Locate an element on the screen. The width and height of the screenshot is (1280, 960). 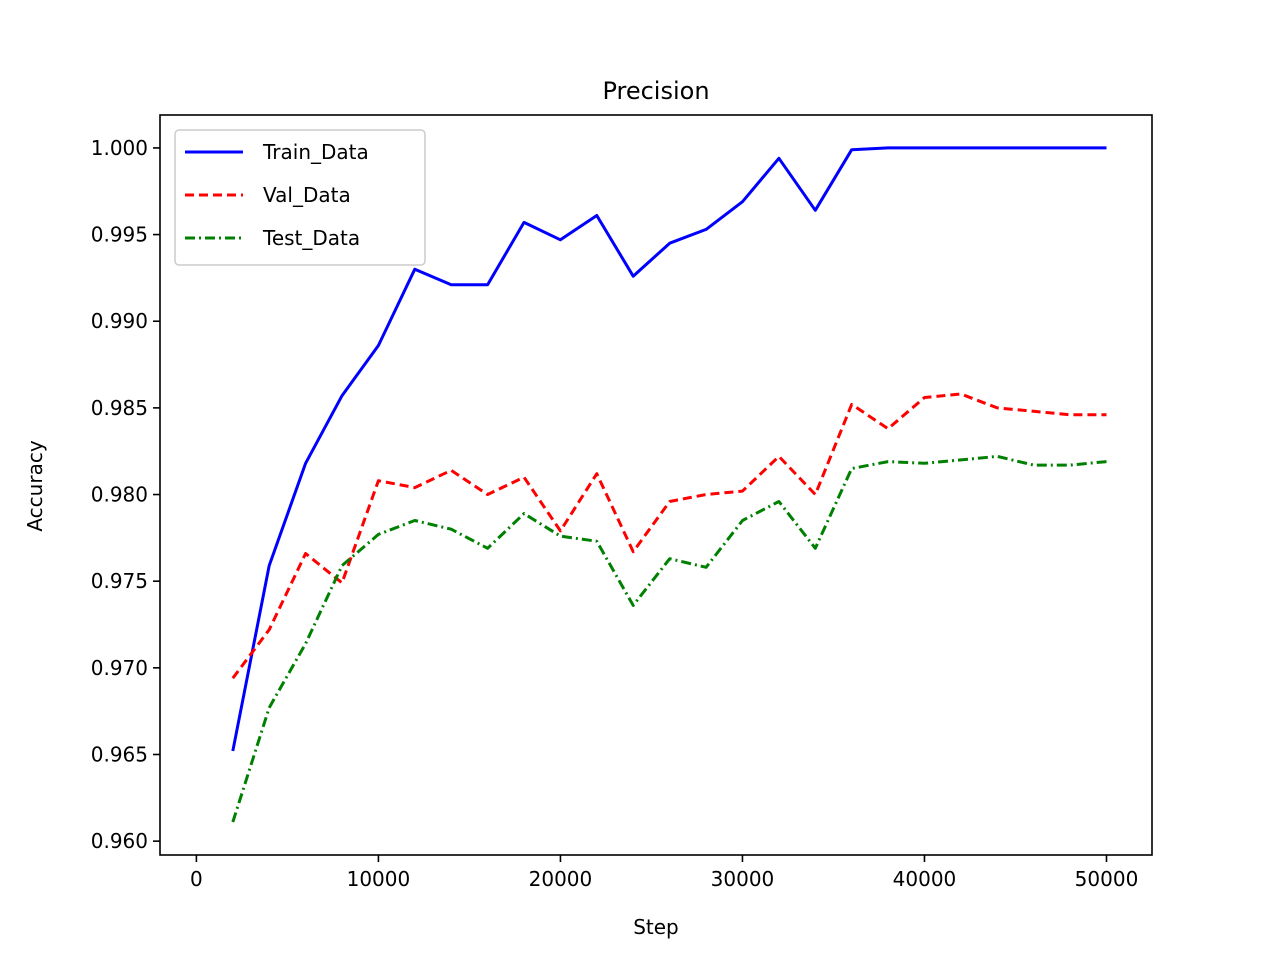
x-tick-label: 40000 is located at coordinates (925, 879).